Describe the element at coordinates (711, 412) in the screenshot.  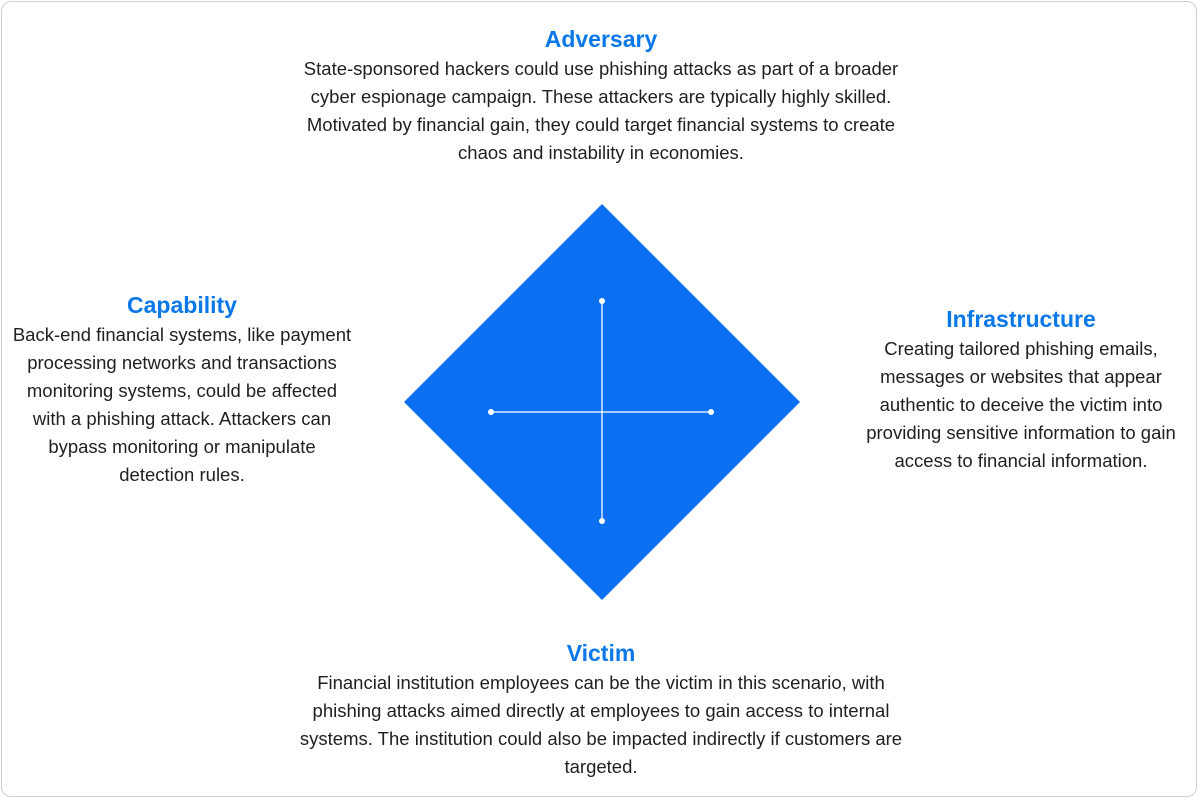
I see `infrastructure-node` at that location.